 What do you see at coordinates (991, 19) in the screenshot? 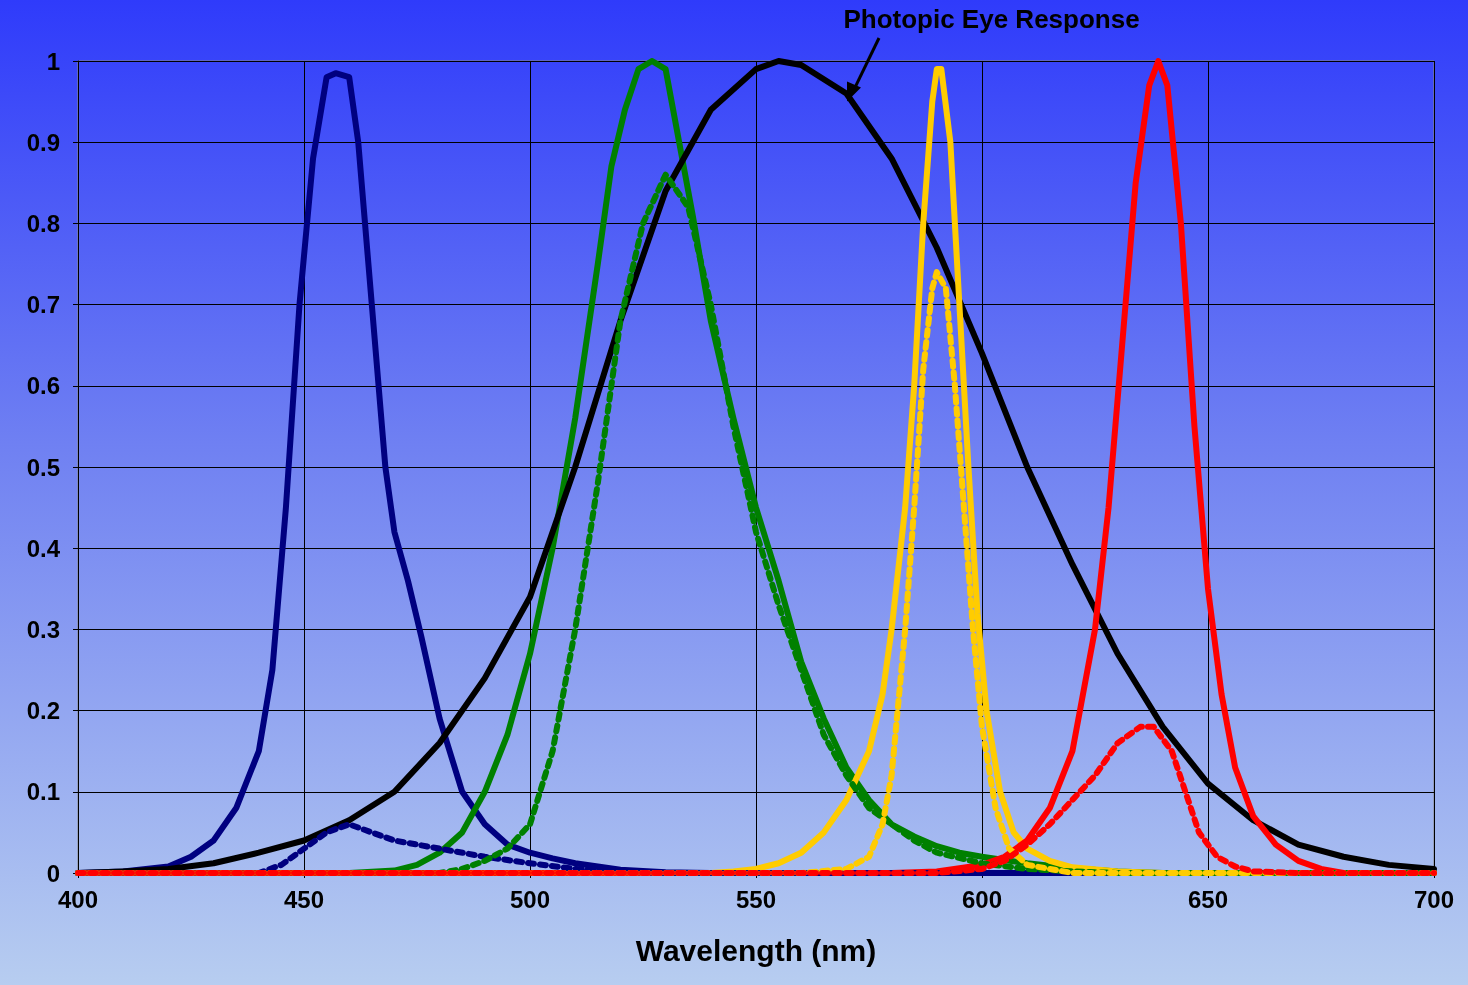
I see `annotation: Photopic Eye Response` at bounding box center [991, 19].